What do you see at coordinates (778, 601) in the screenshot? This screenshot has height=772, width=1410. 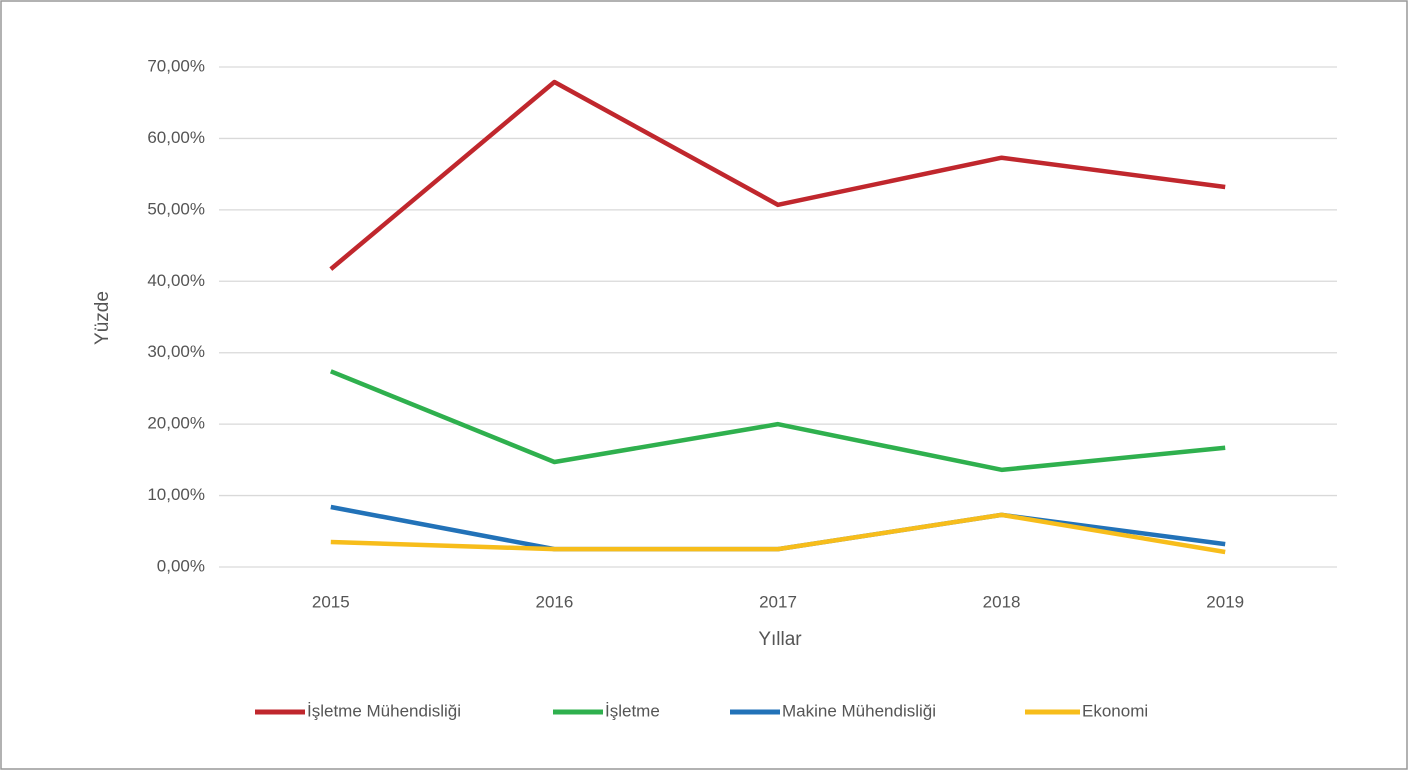 I see `x-tick-label: 2017` at bounding box center [778, 601].